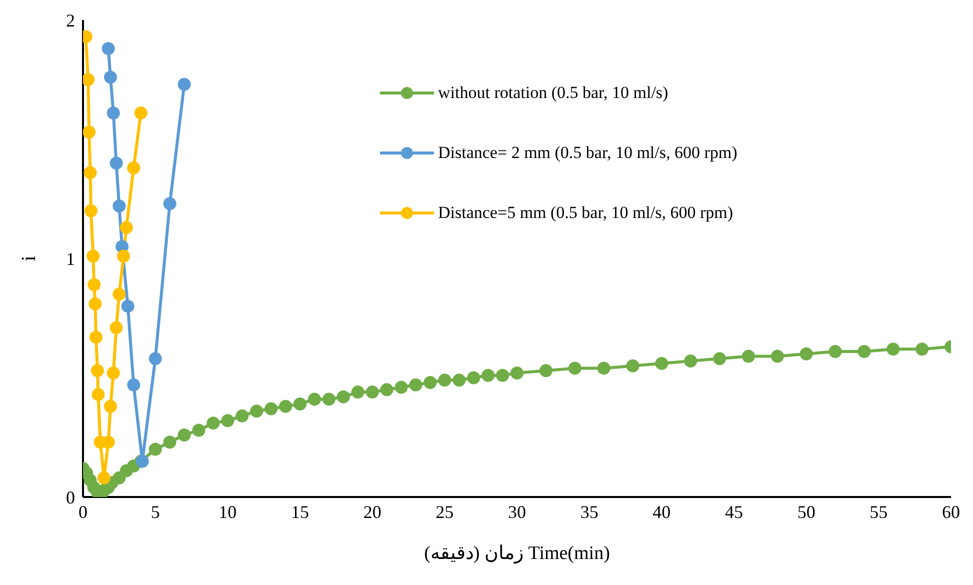 This screenshot has height=585, width=973. What do you see at coordinates (661, 512) in the screenshot?
I see `x-tick-label: 40` at bounding box center [661, 512].